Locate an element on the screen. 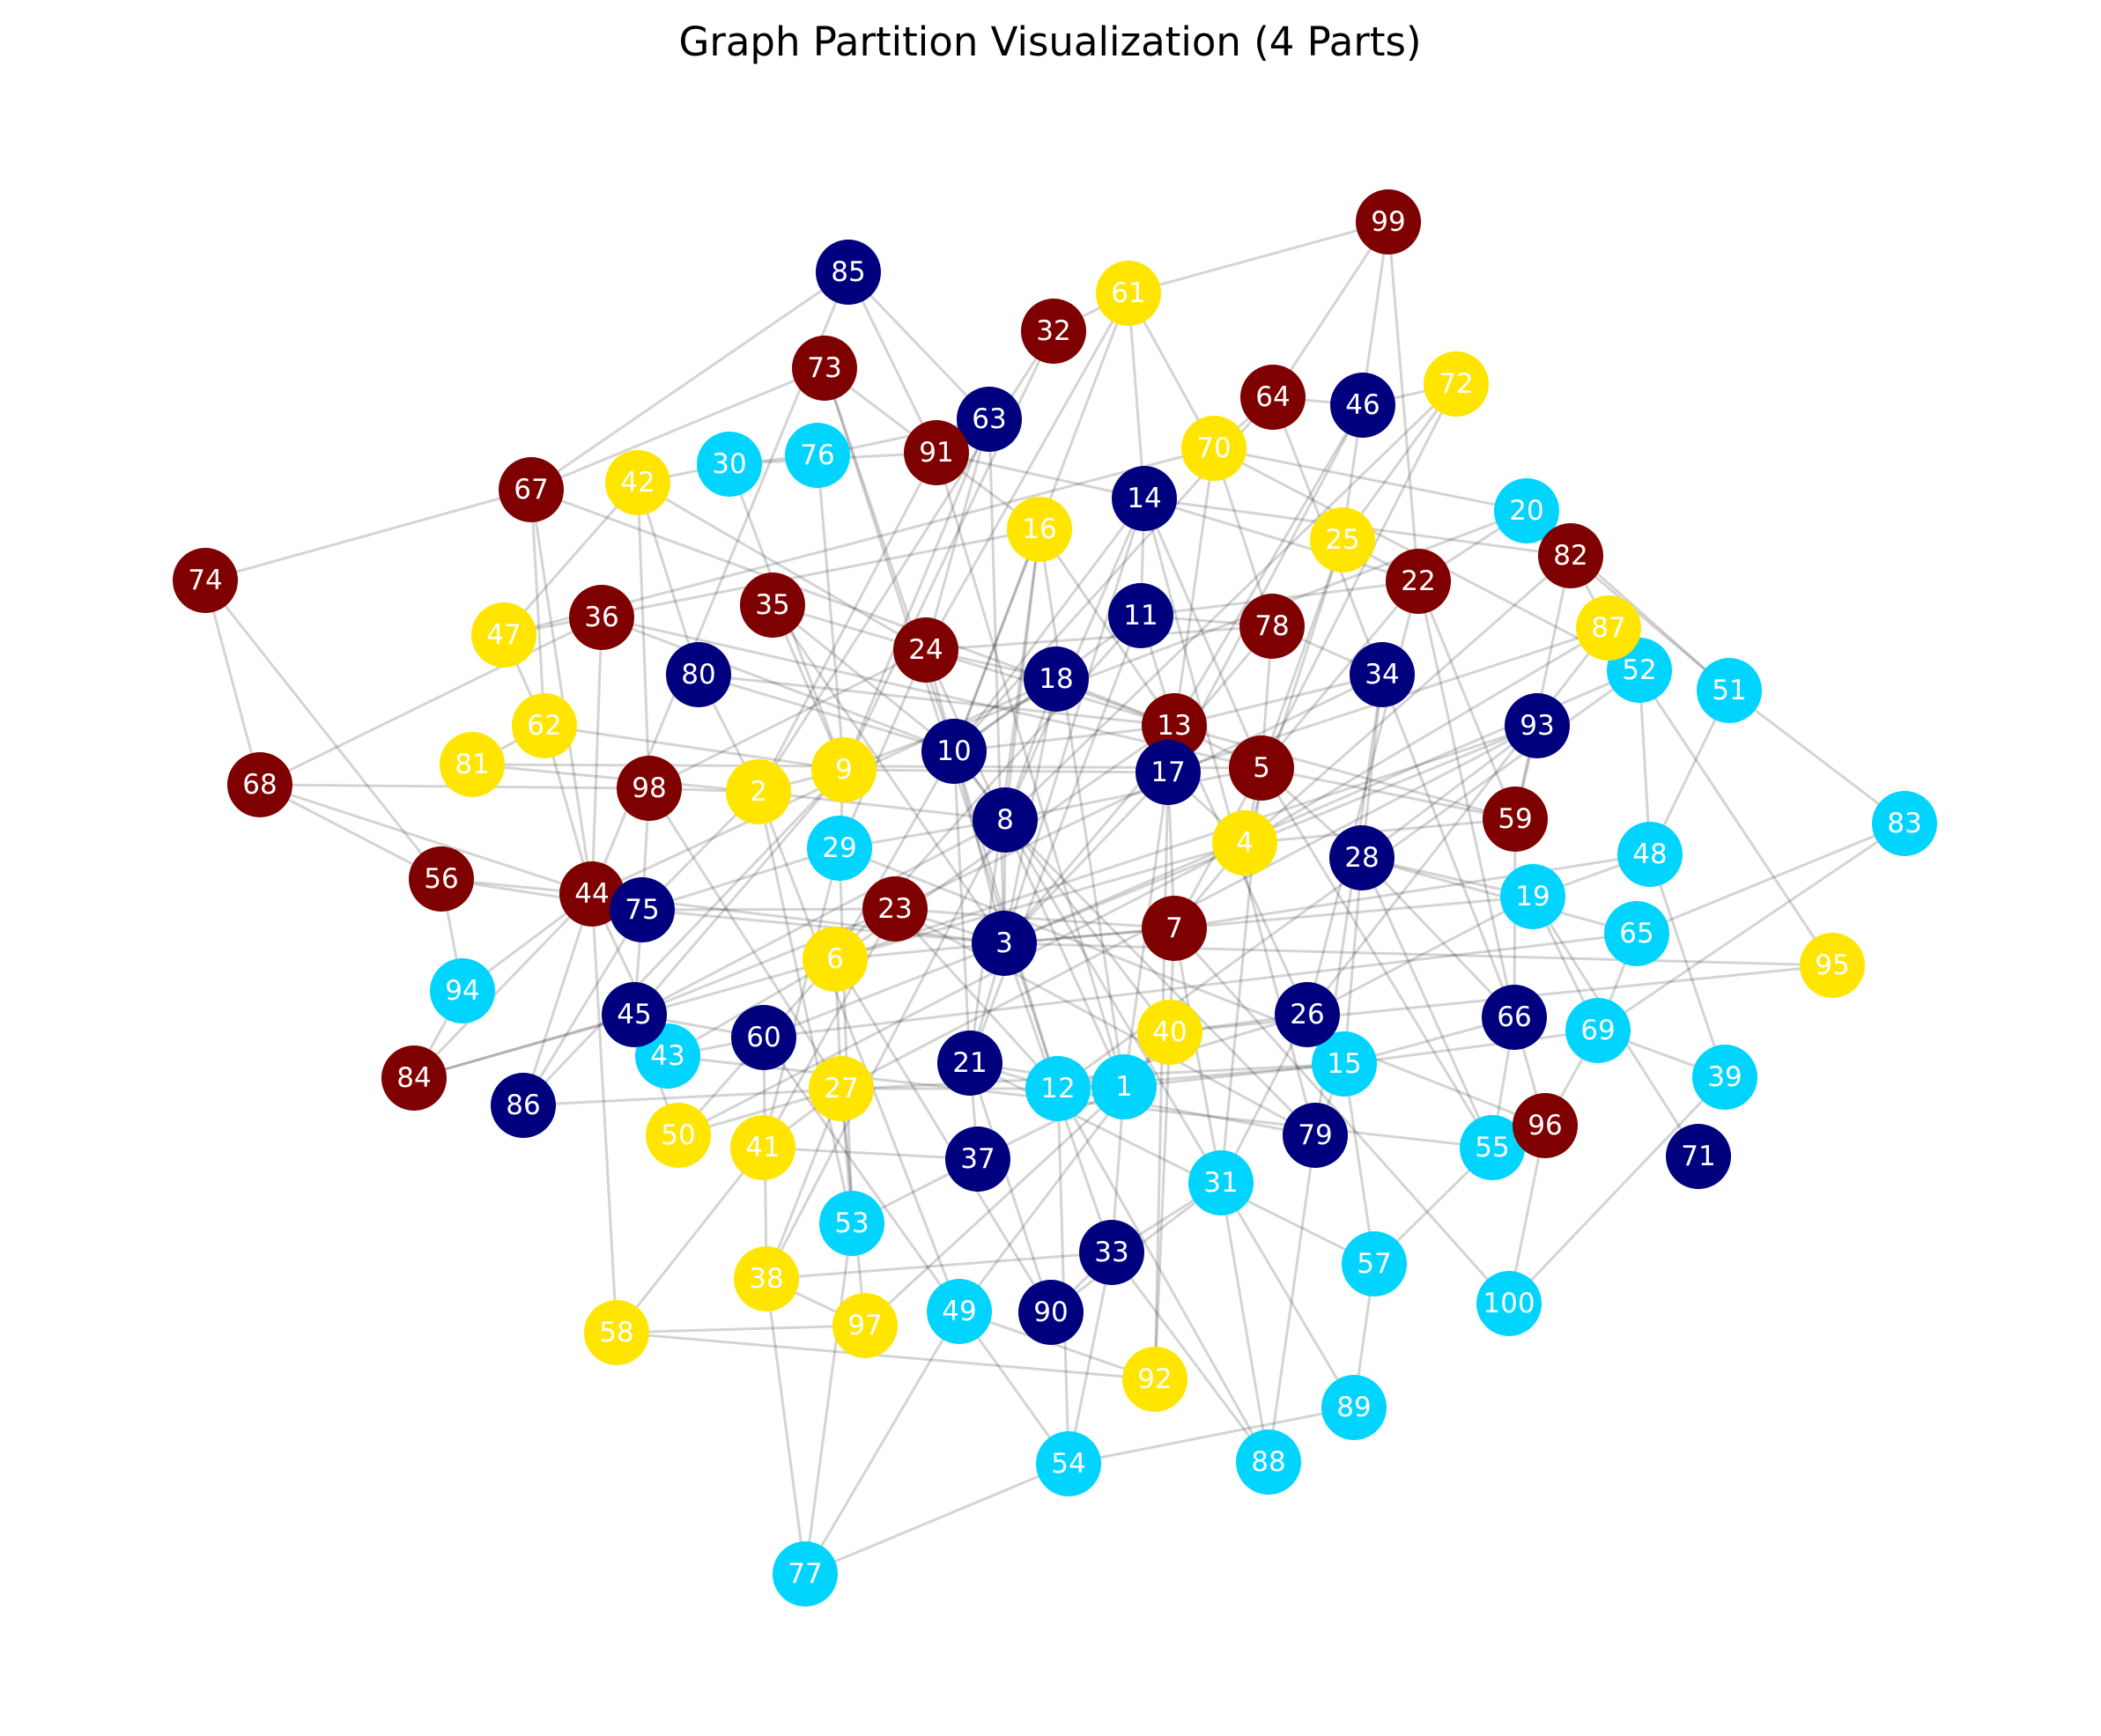 This screenshot has height=1736, width=2101. node-label-77: 77 is located at coordinates (805, 1574).